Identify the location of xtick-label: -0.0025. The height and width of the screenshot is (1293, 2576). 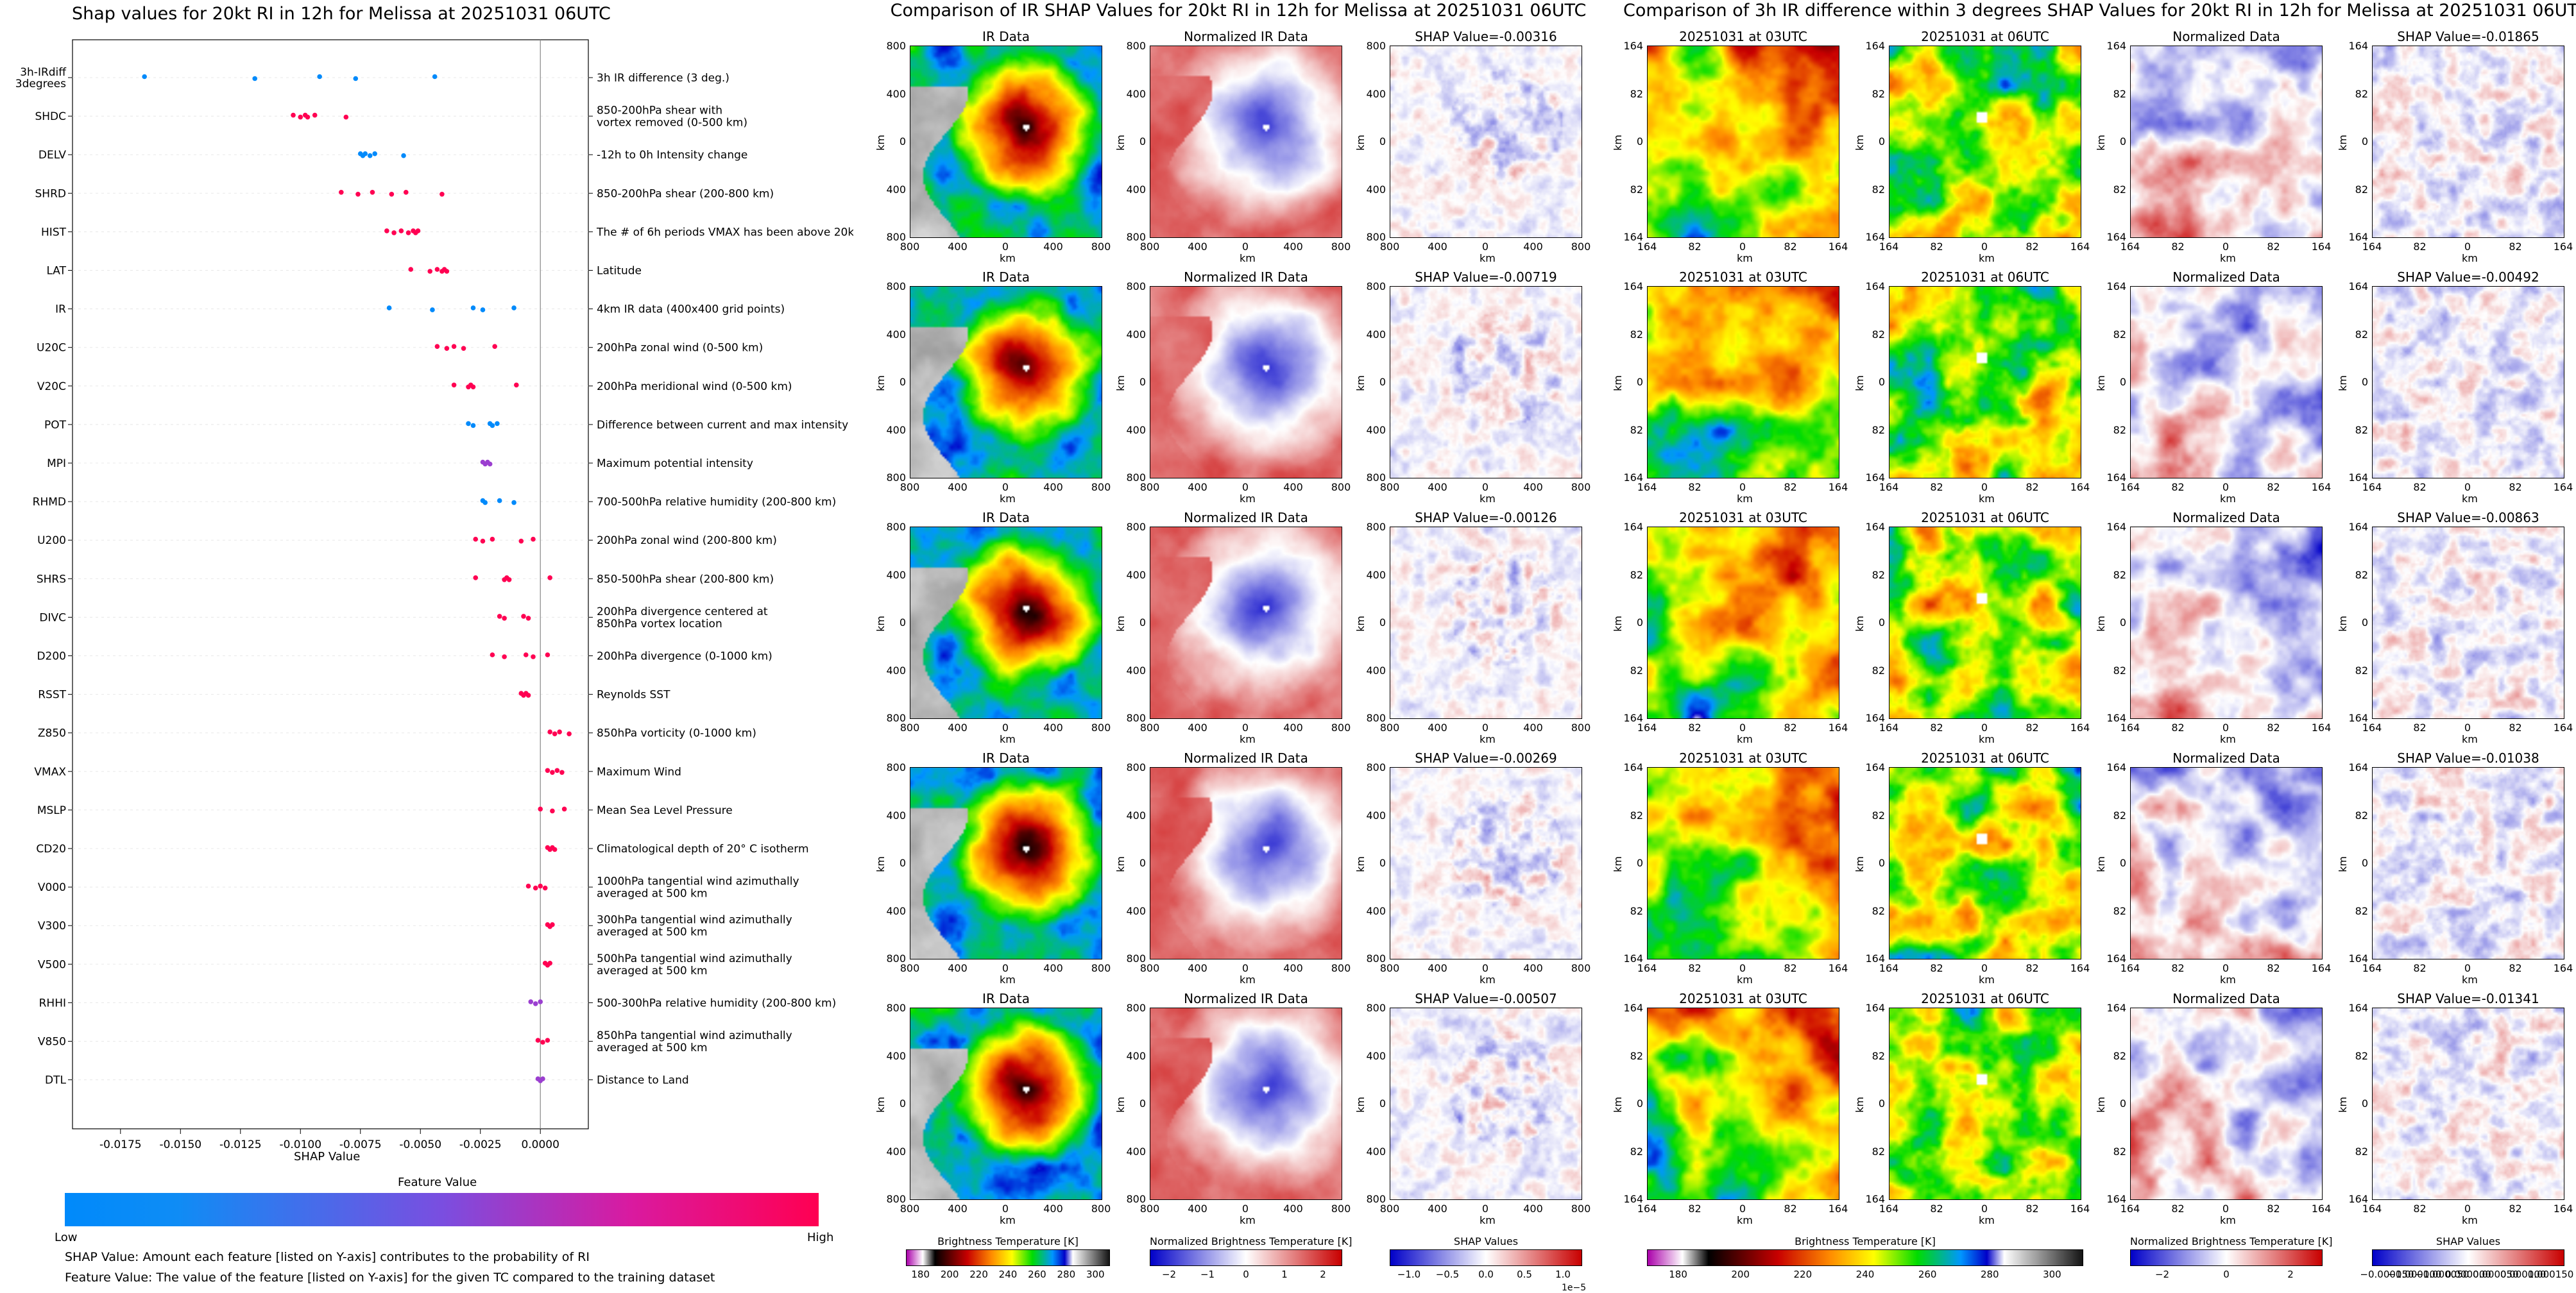
(480, 1144).